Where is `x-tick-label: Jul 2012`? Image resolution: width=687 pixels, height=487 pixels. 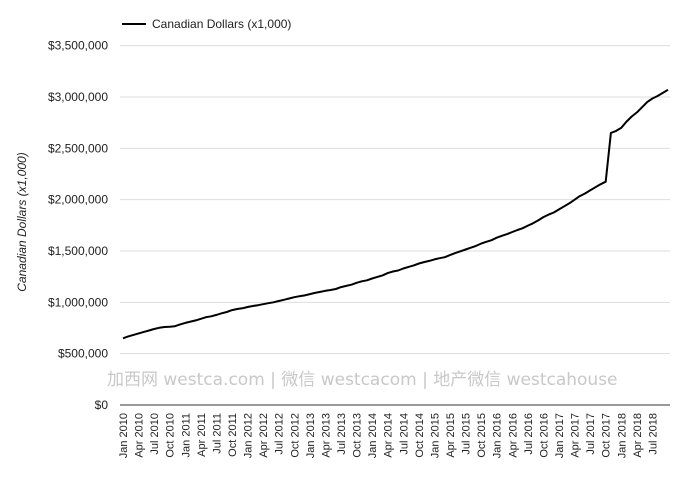 x-tick-label: Jul 2012 is located at coordinates (280, 434).